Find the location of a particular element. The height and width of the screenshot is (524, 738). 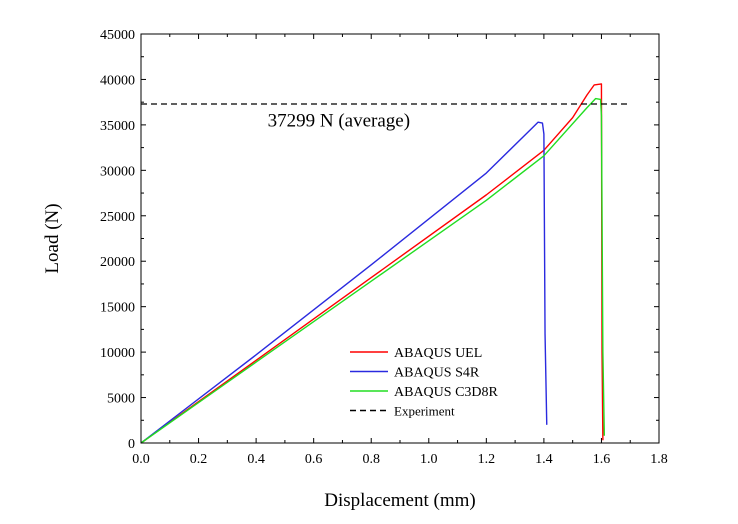

y-tick-label: 10000 is located at coordinates (117, 353).